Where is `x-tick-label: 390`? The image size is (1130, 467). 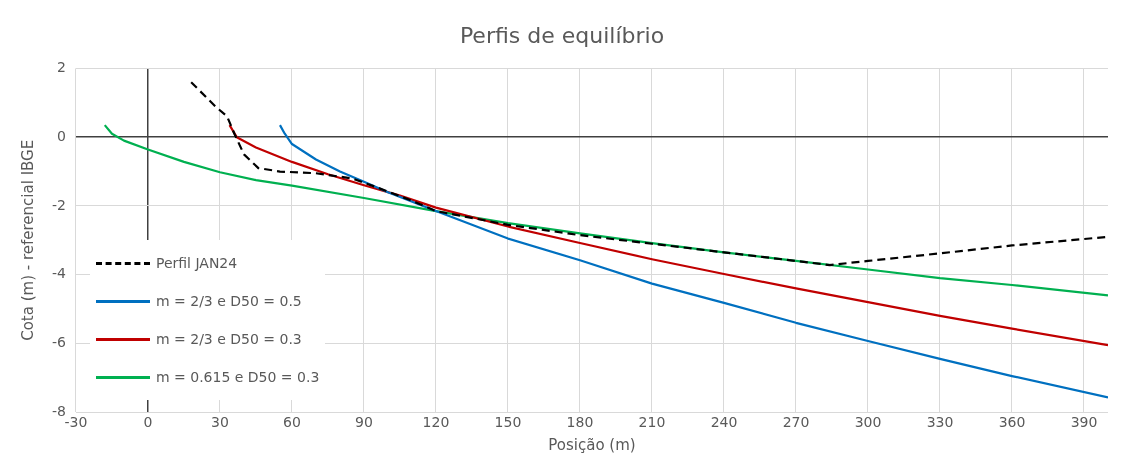 x-tick-label: 390 is located at coordinates (1084, 422).